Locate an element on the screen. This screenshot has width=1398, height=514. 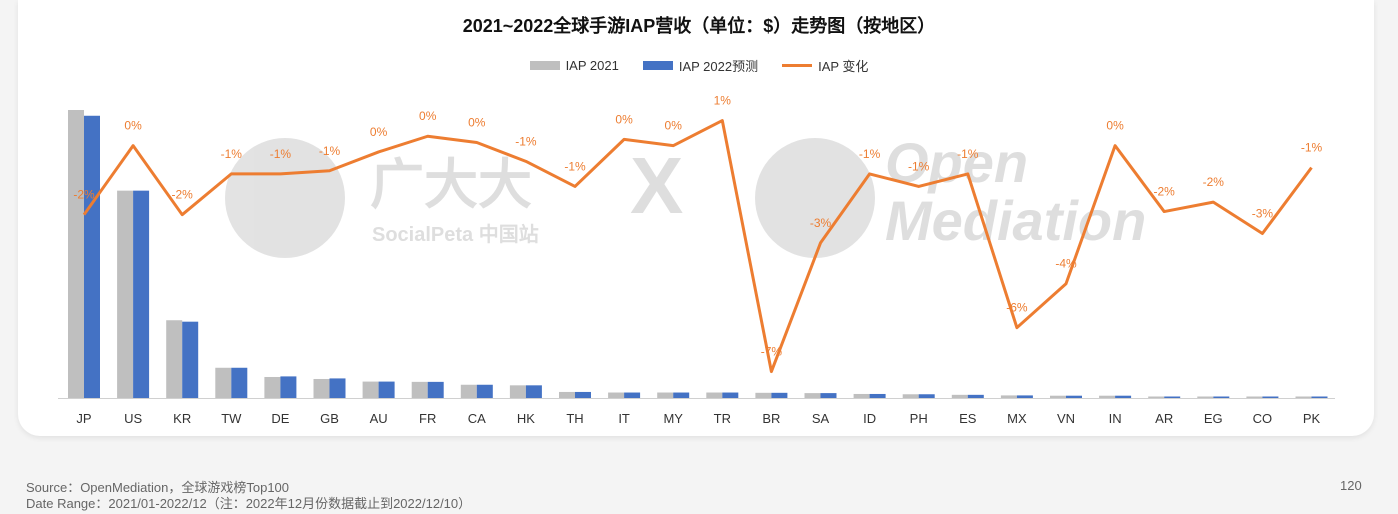
bar-iap2022-PK is located at coordinates (1319, 397).